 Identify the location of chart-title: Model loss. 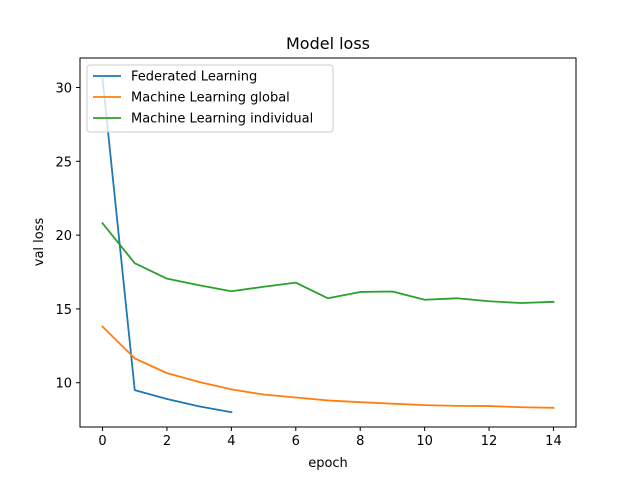
(328, 43).